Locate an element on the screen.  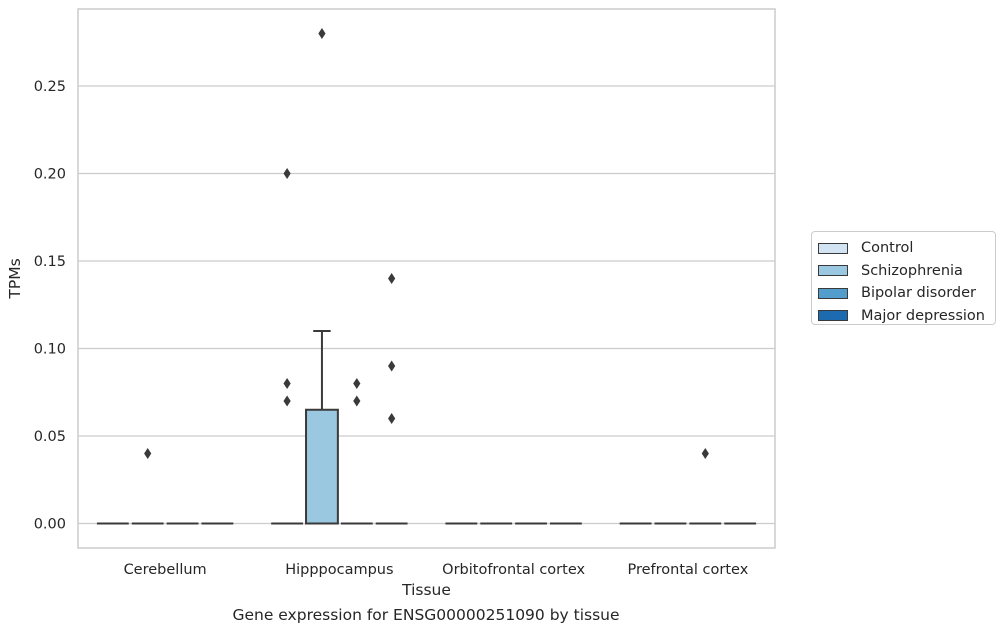
legend-label-control: Control is located at coordinates (887, 248).